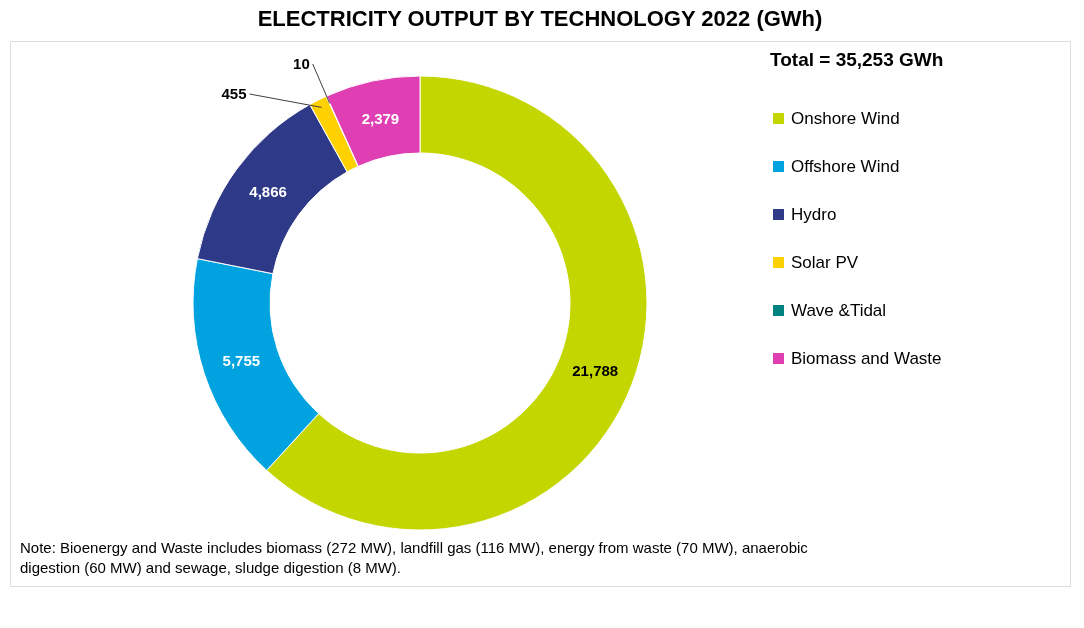 The height and width of the screenshot is (628, 1084). I want to click on data-label: 455, so click(234, 93).